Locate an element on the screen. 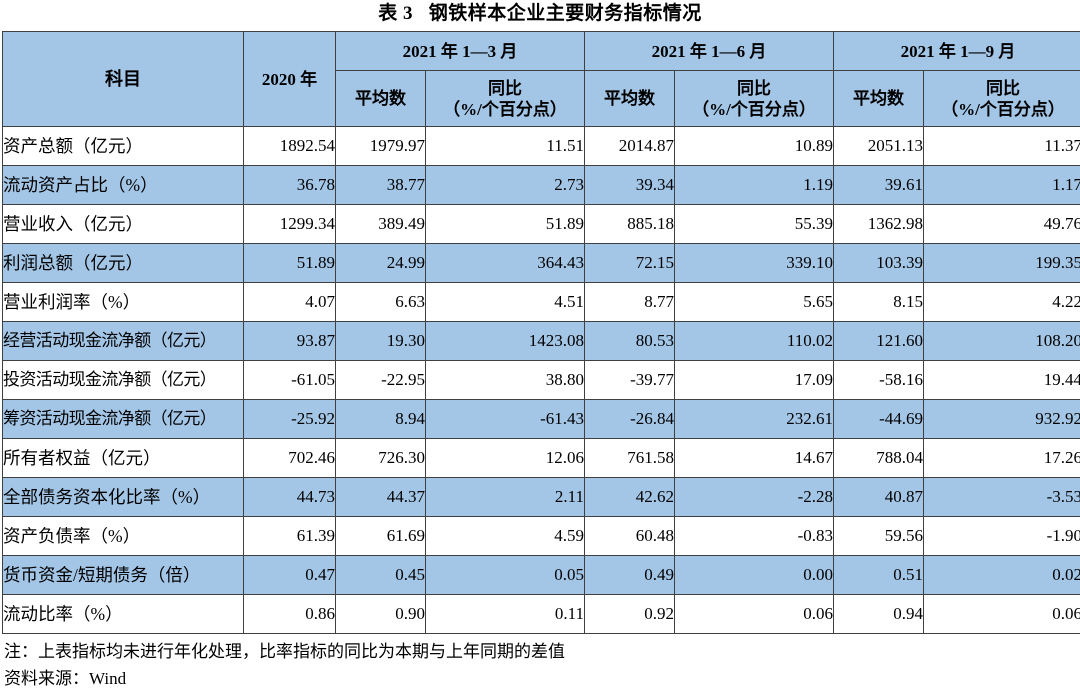 The height and width of the screenshot is (692, 1080). cell-value: 12.06 is located at coordinates (505, 458).